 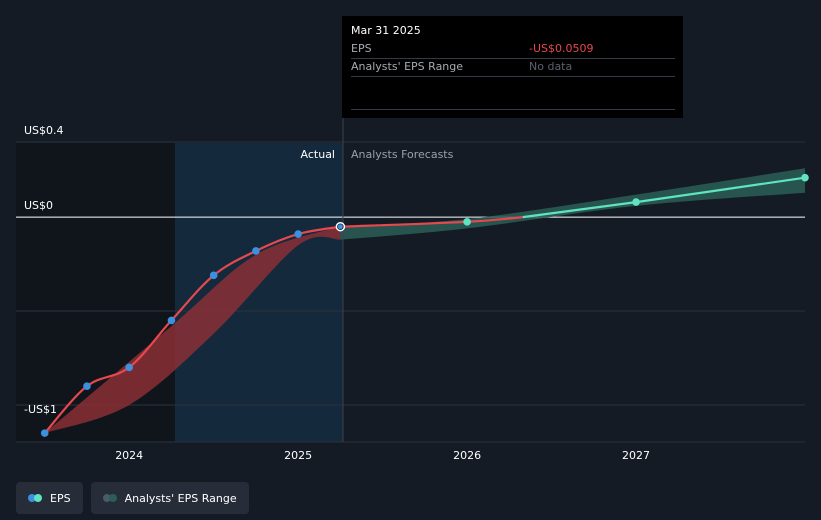 What do you see at coordinates (340, 227) in the screenshot?
I see `eps-point-highlight` at bounding box center [340, 227].